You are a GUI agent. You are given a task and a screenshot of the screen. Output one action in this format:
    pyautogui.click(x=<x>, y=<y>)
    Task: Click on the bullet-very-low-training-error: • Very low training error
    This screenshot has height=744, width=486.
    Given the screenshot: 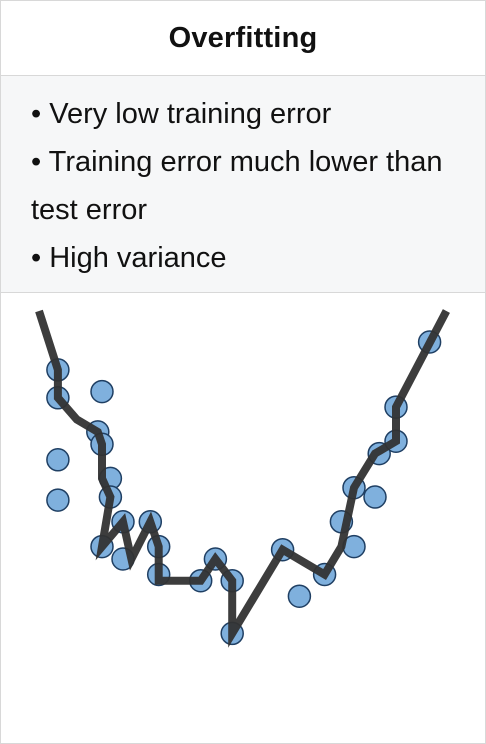 What is the action you would take?
    pyautogui.click(x=181, y=114)
    